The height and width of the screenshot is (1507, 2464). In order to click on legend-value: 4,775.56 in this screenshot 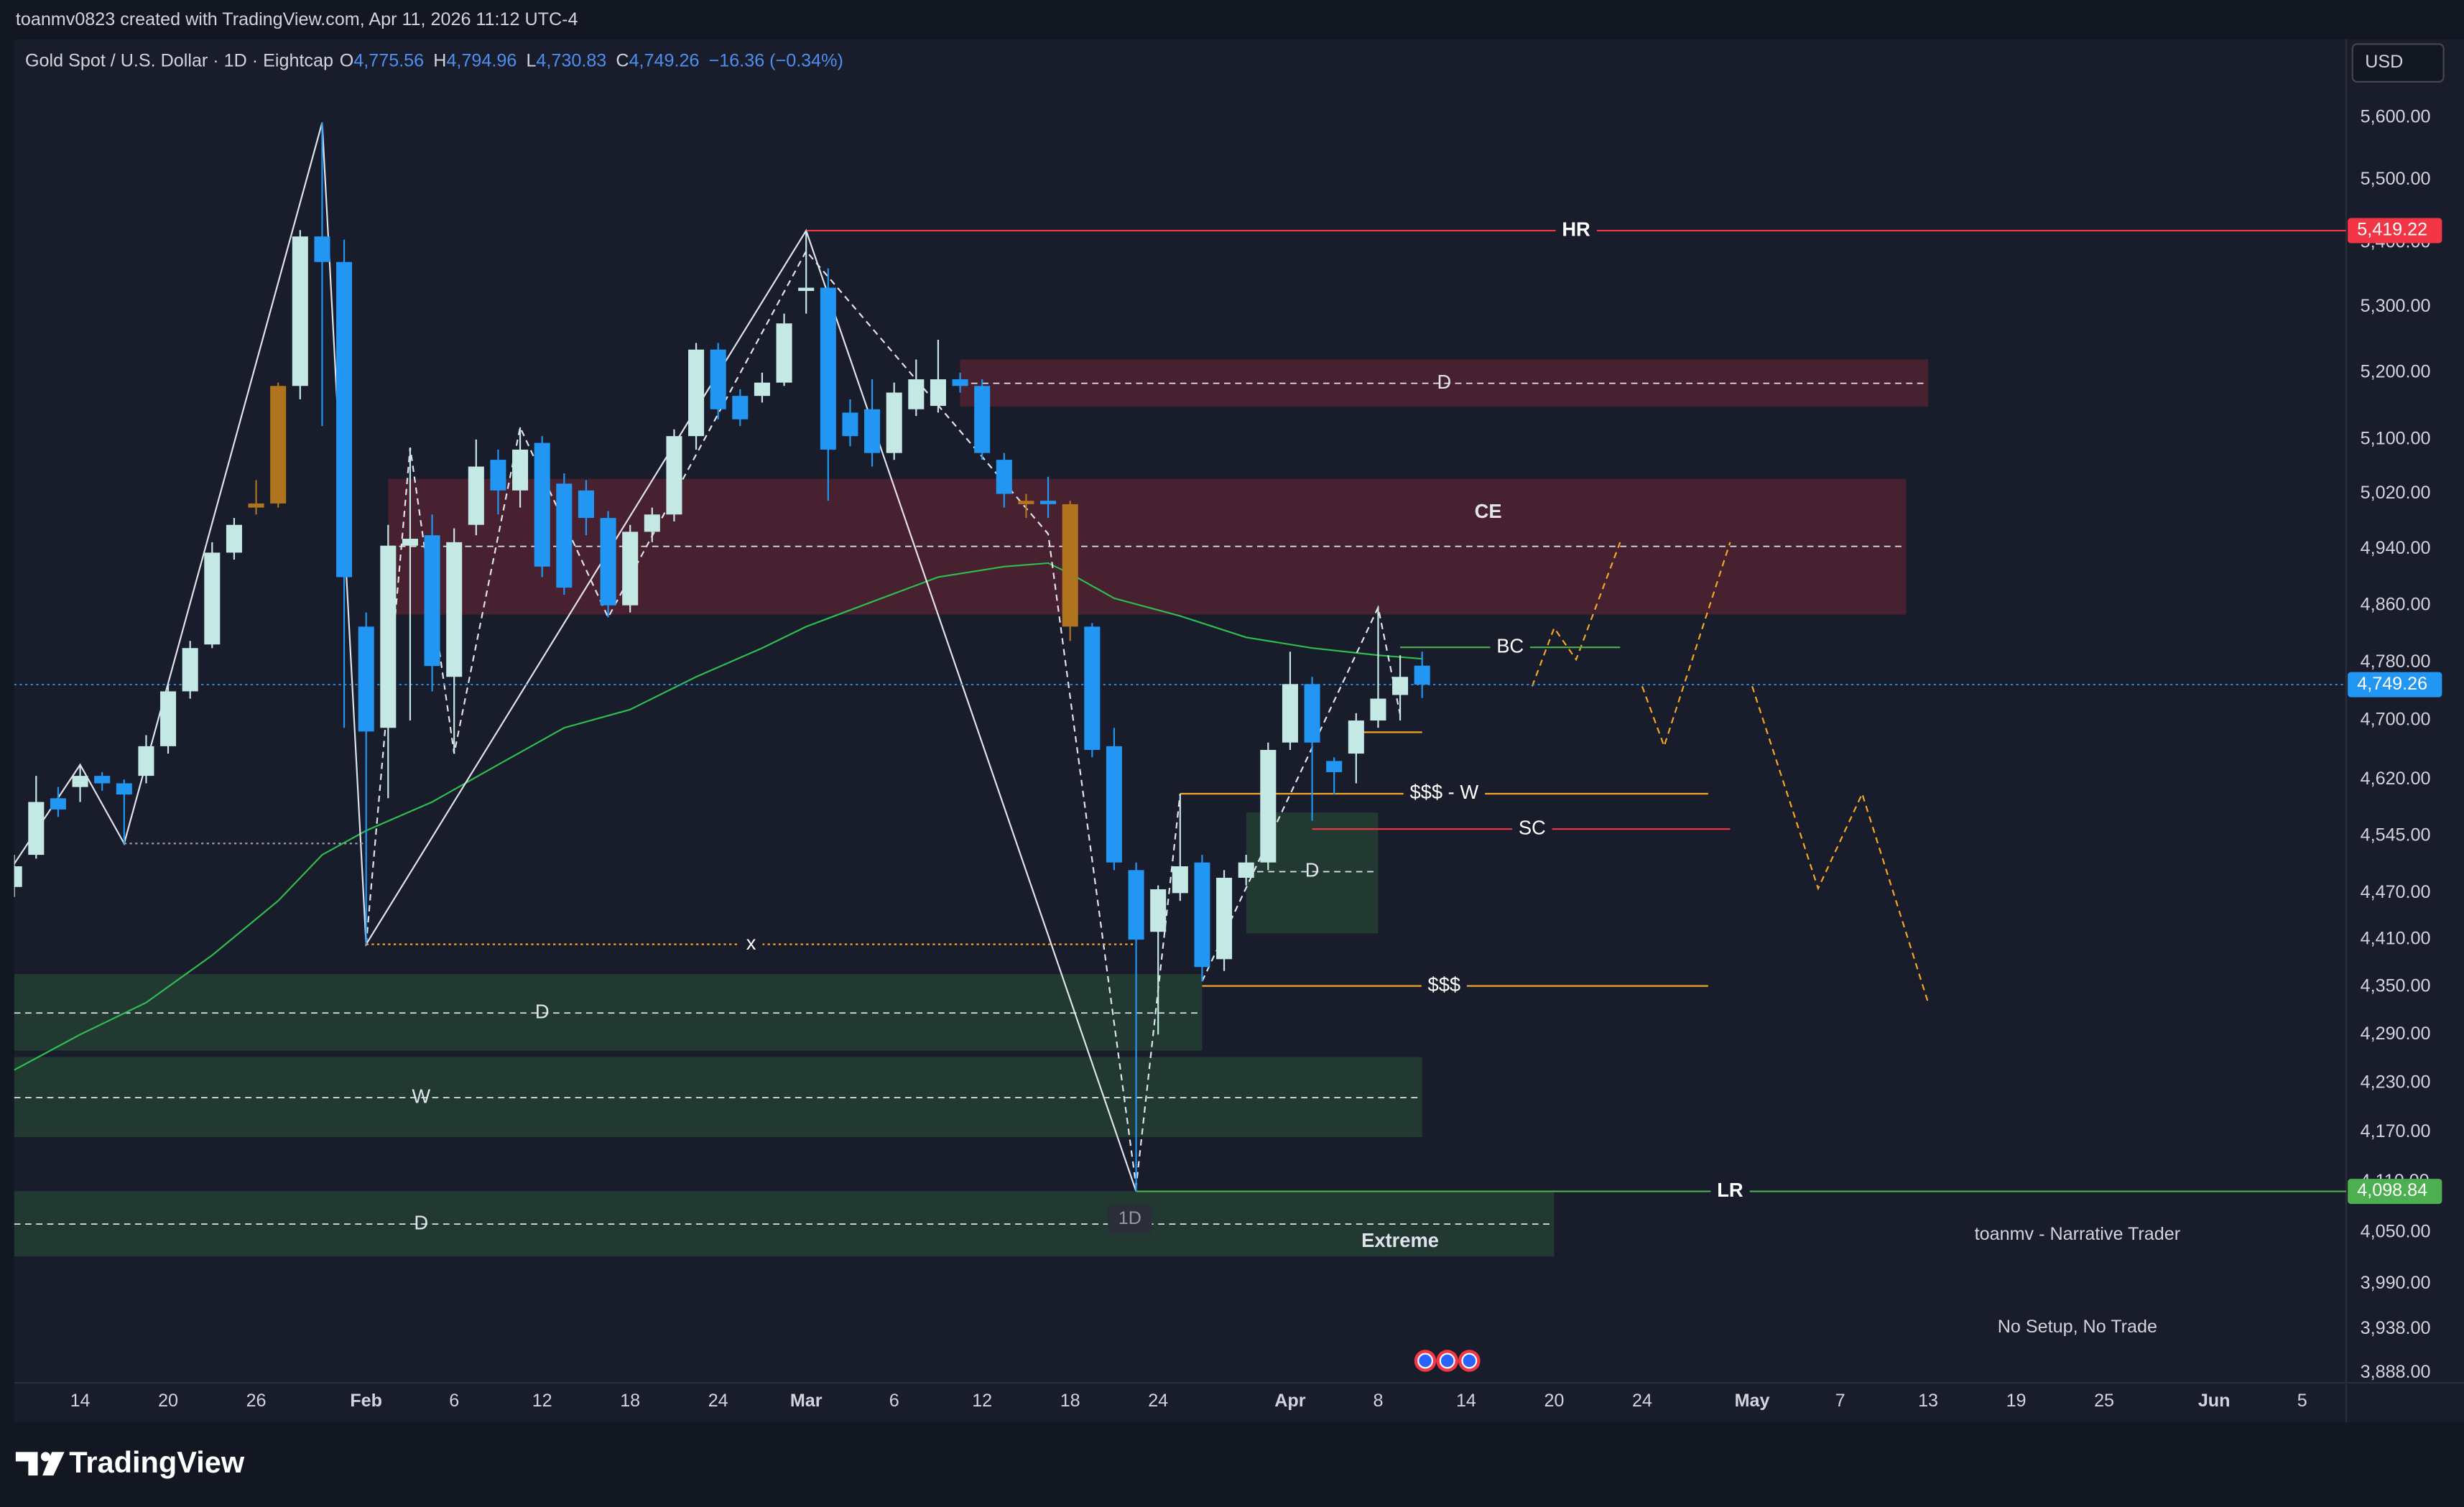, I will do `click(388, 60)`.